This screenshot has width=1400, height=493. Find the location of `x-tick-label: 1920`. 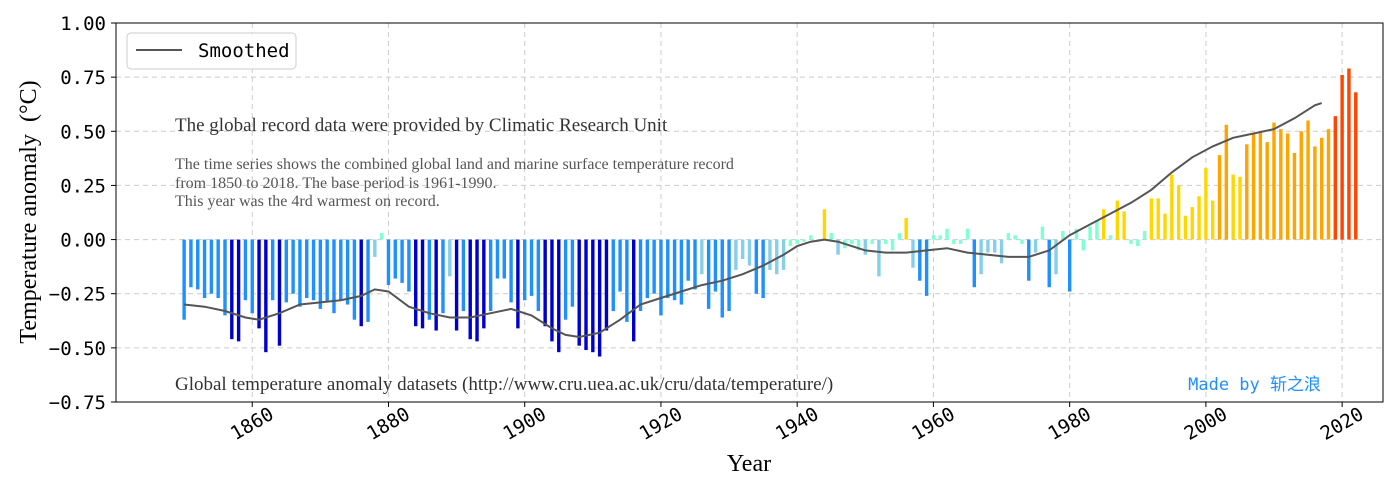

x-tick-label: 1920 is located at coordinates (661, 424).